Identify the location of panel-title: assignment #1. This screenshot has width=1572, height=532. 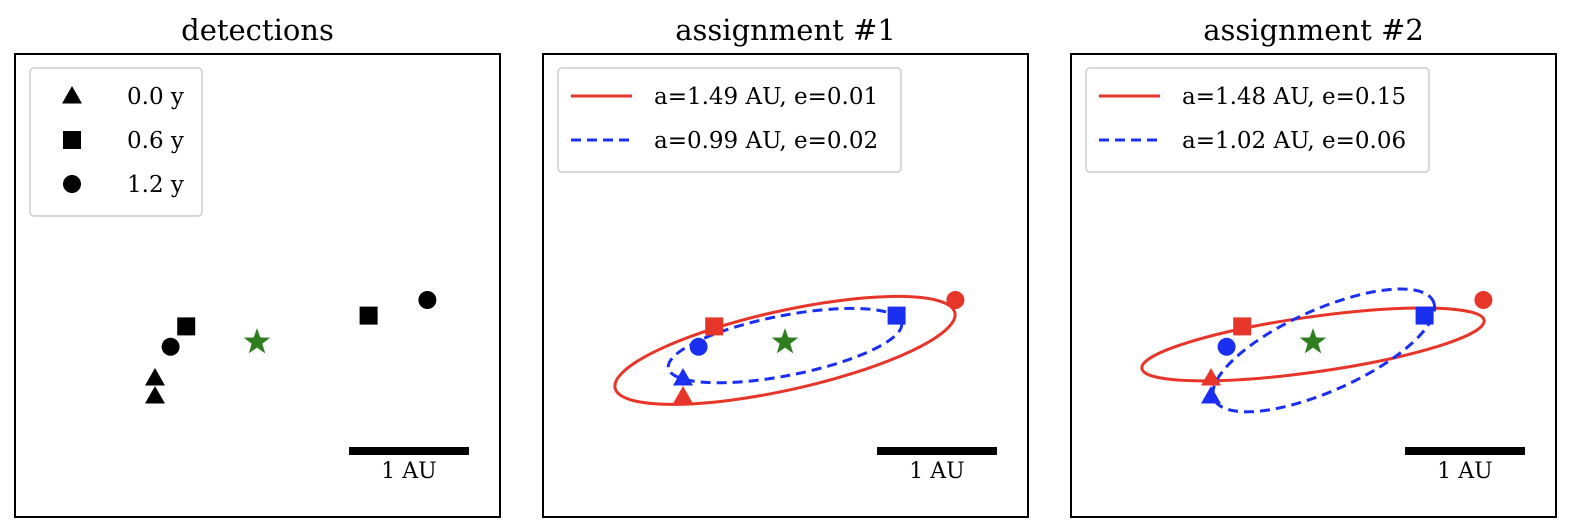
(785, 30).